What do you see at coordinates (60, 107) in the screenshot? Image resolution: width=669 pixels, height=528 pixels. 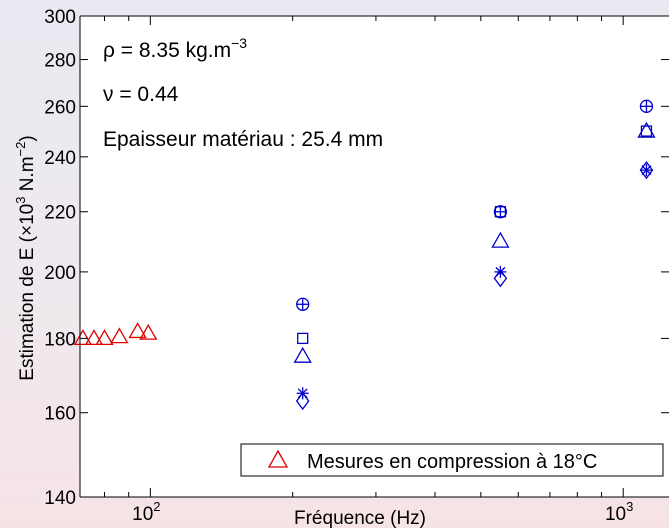 I see `y-tick-label: 260` at bounding box center [60, 107].